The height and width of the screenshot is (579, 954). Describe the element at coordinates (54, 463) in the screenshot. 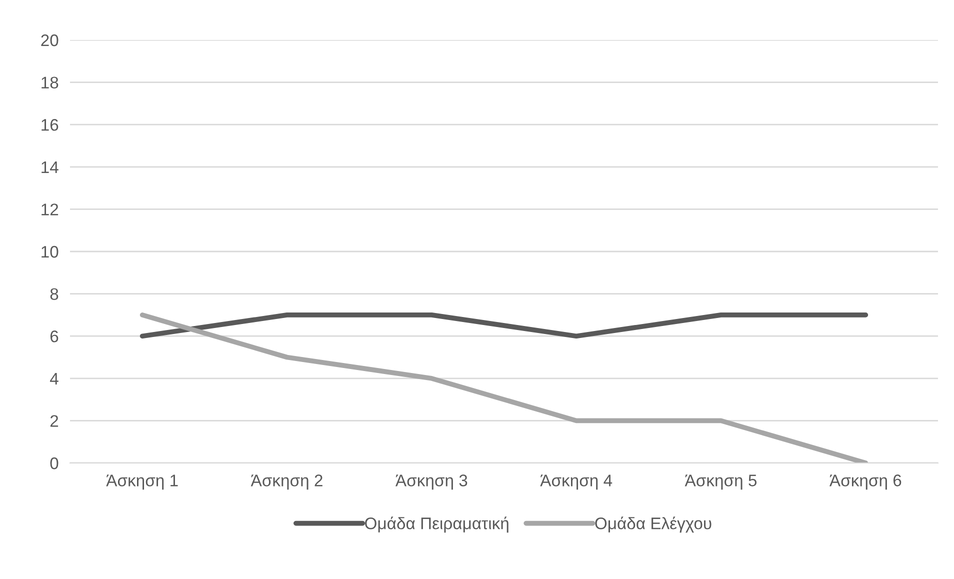

I see `y-tick-label: 0` at that location.